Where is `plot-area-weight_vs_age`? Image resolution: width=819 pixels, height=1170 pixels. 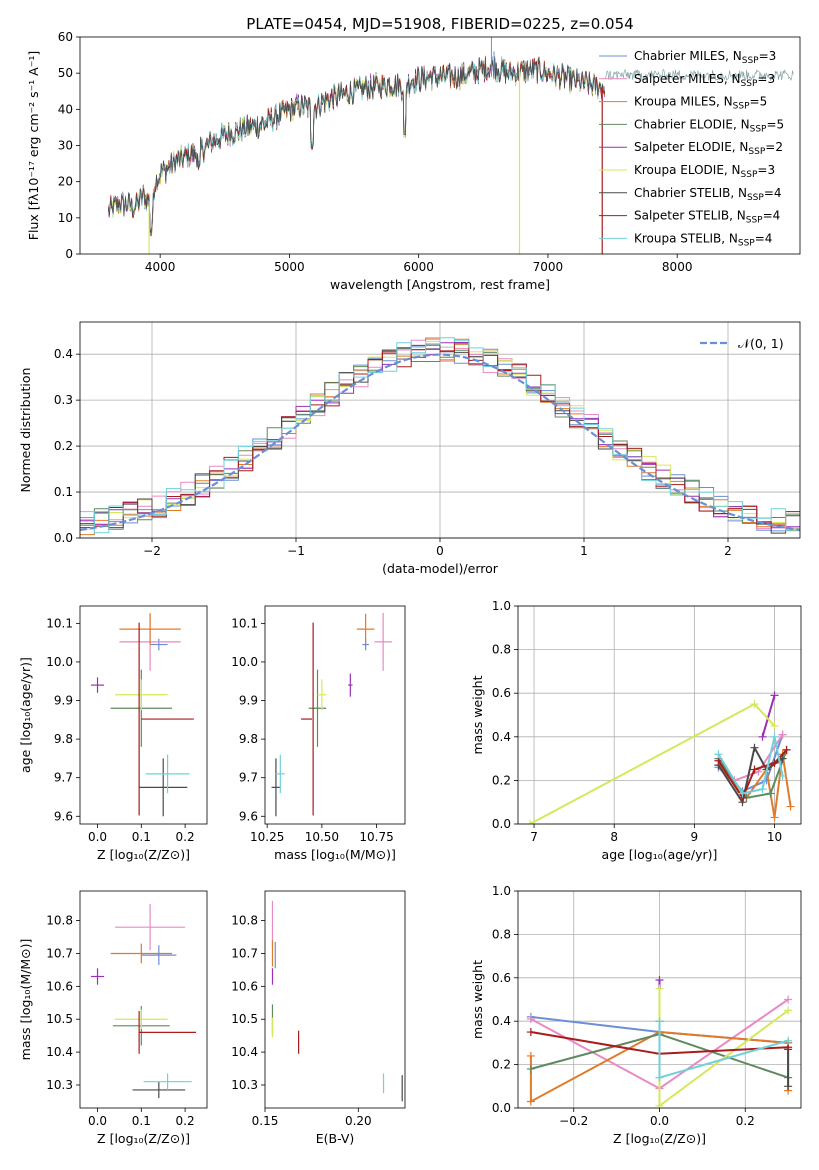 plot-area-weight_vs_age is located at coordinates (660, 757).